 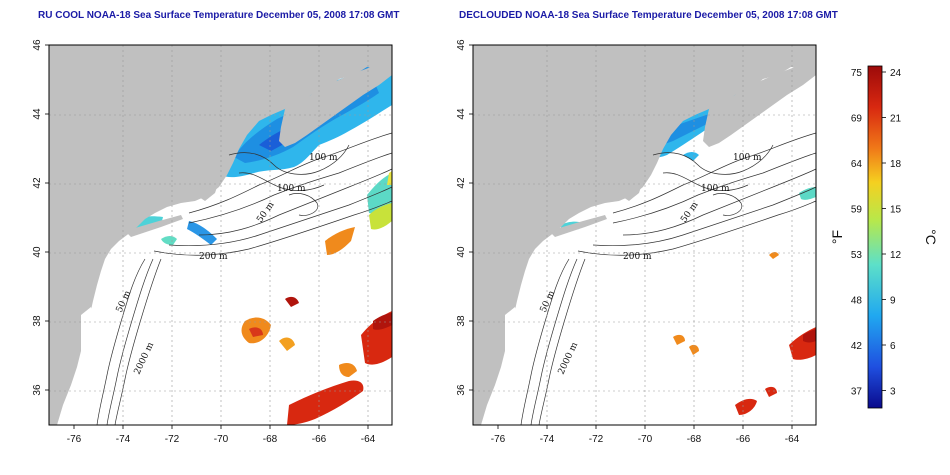 What do you see at coordinates (857, 301) in the screenshot?
I see `colorbar-fahrenheit-tick: 48` at bounding box center [857, 301].